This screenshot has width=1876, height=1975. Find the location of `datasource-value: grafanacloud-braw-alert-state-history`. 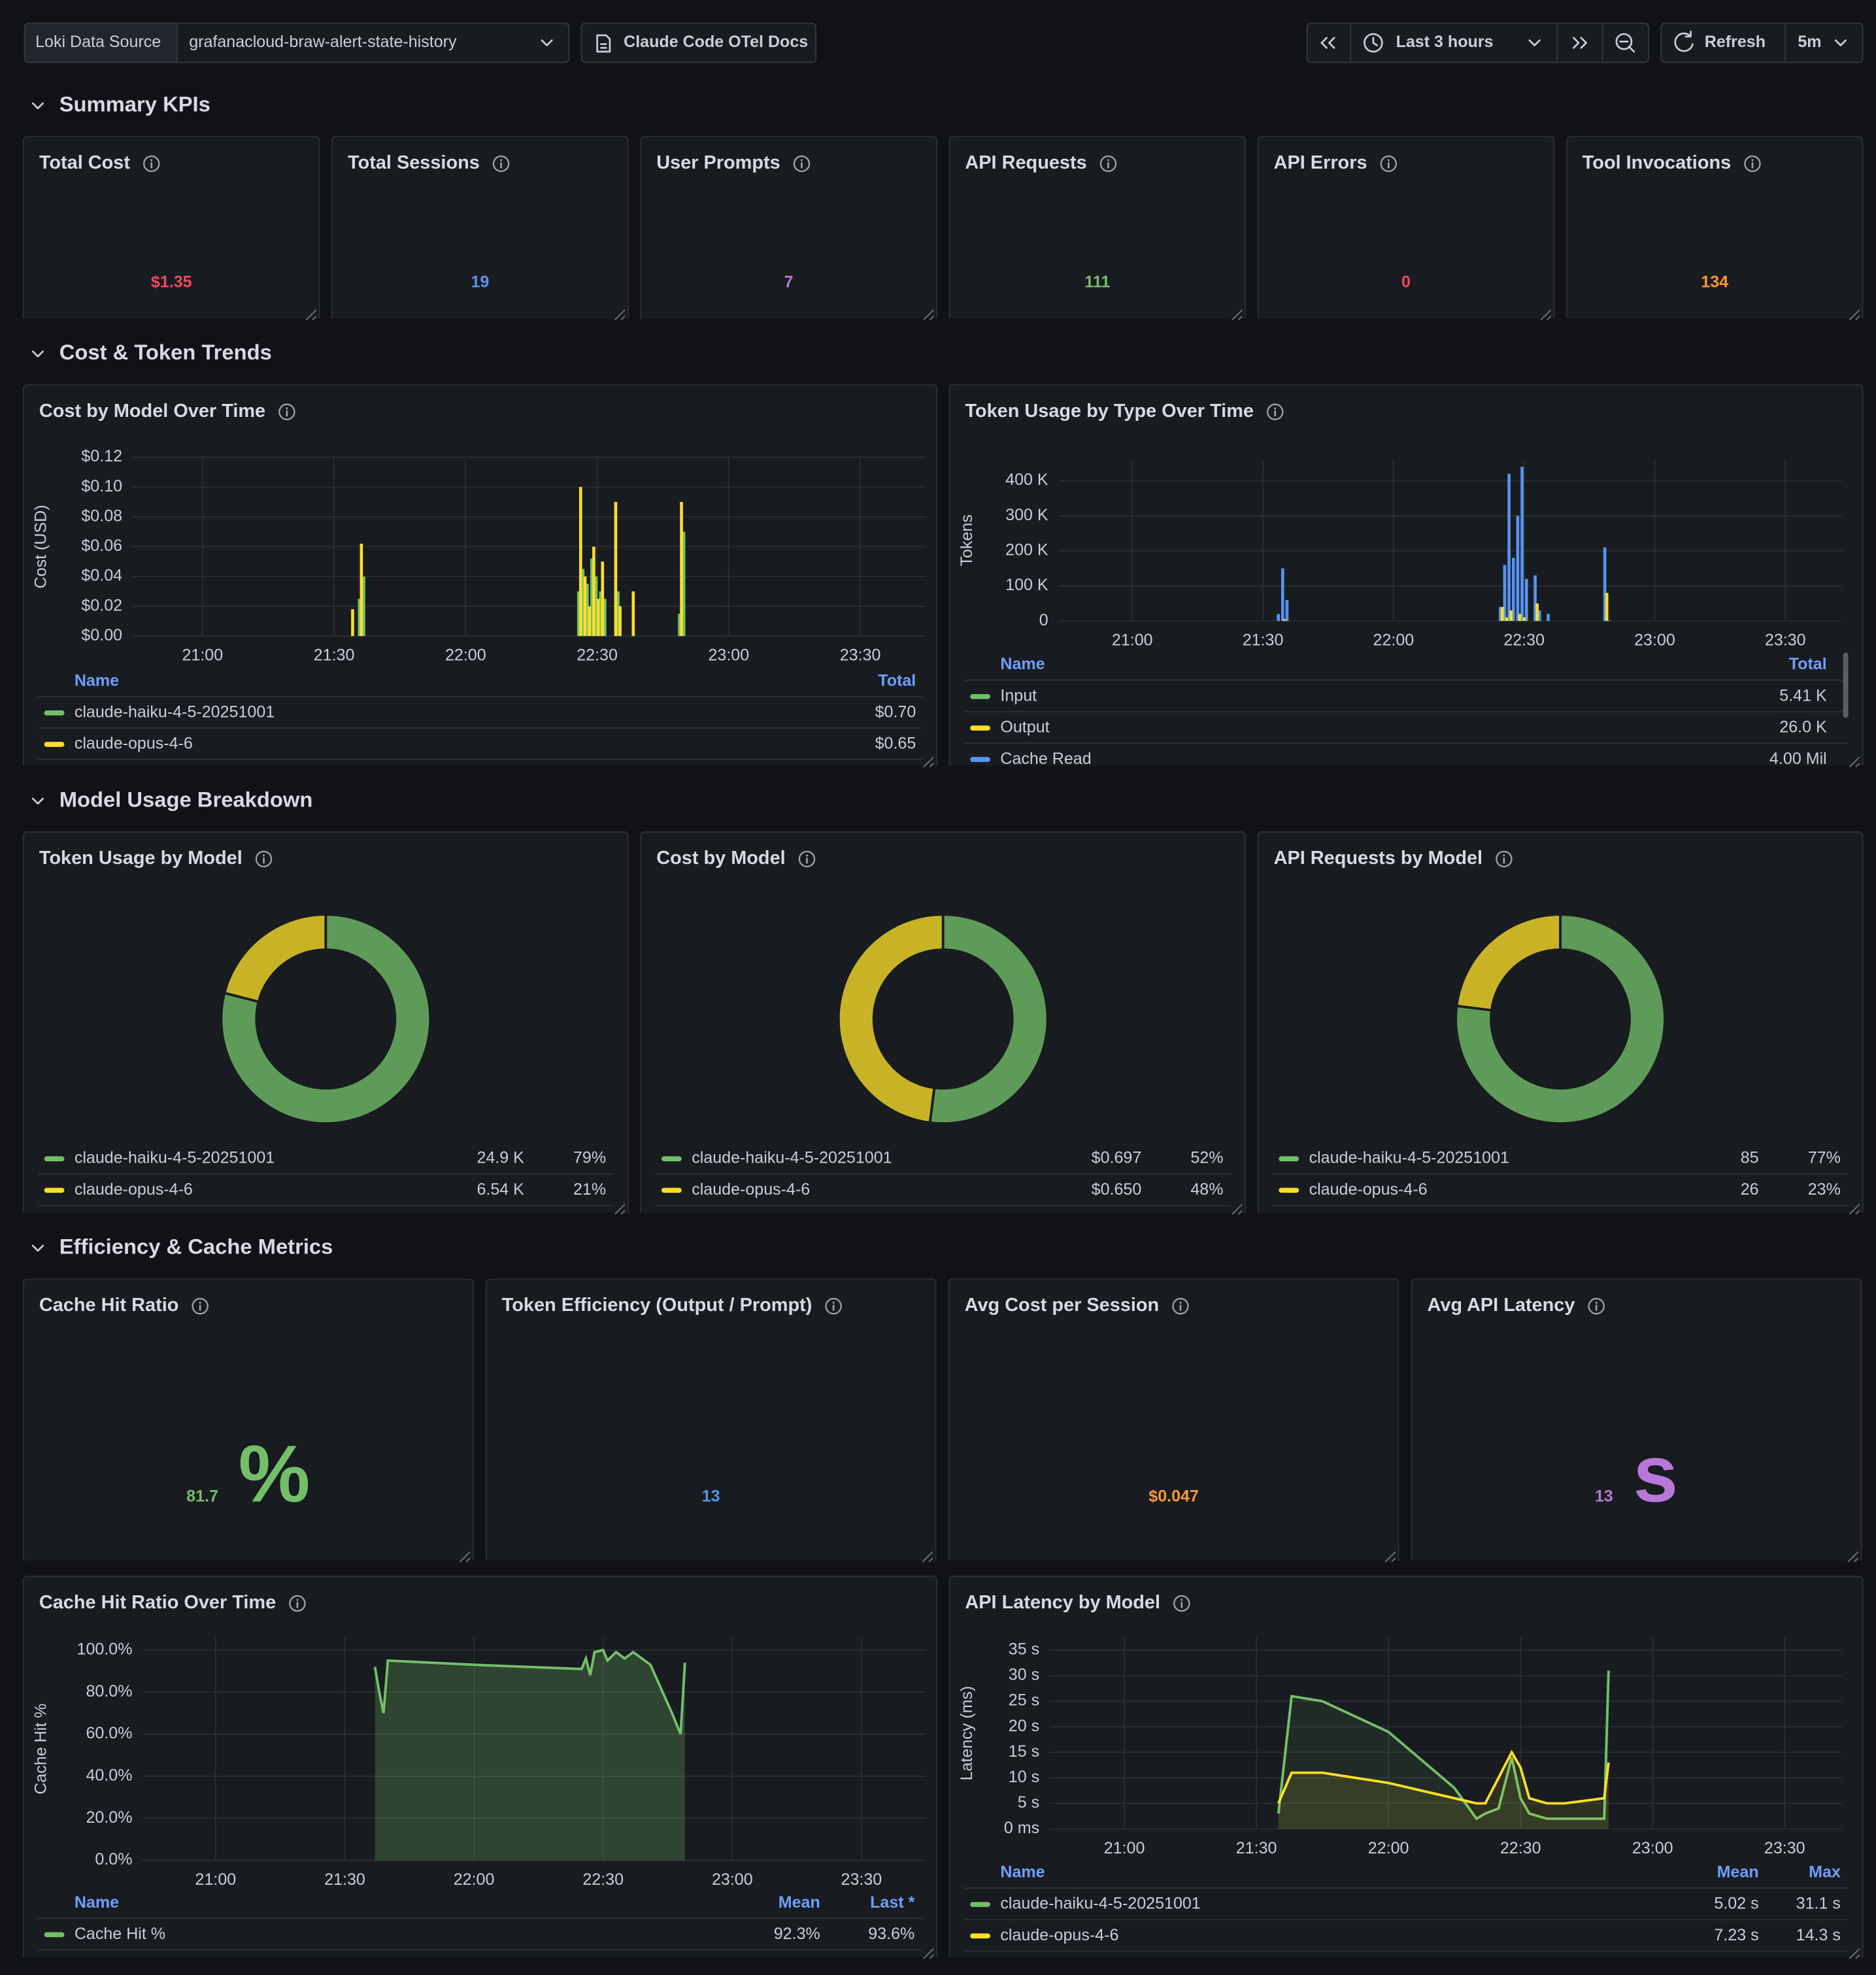

datasource-value: grafanacloud-braw-alert-state-history is located at coordinates (323, 42).